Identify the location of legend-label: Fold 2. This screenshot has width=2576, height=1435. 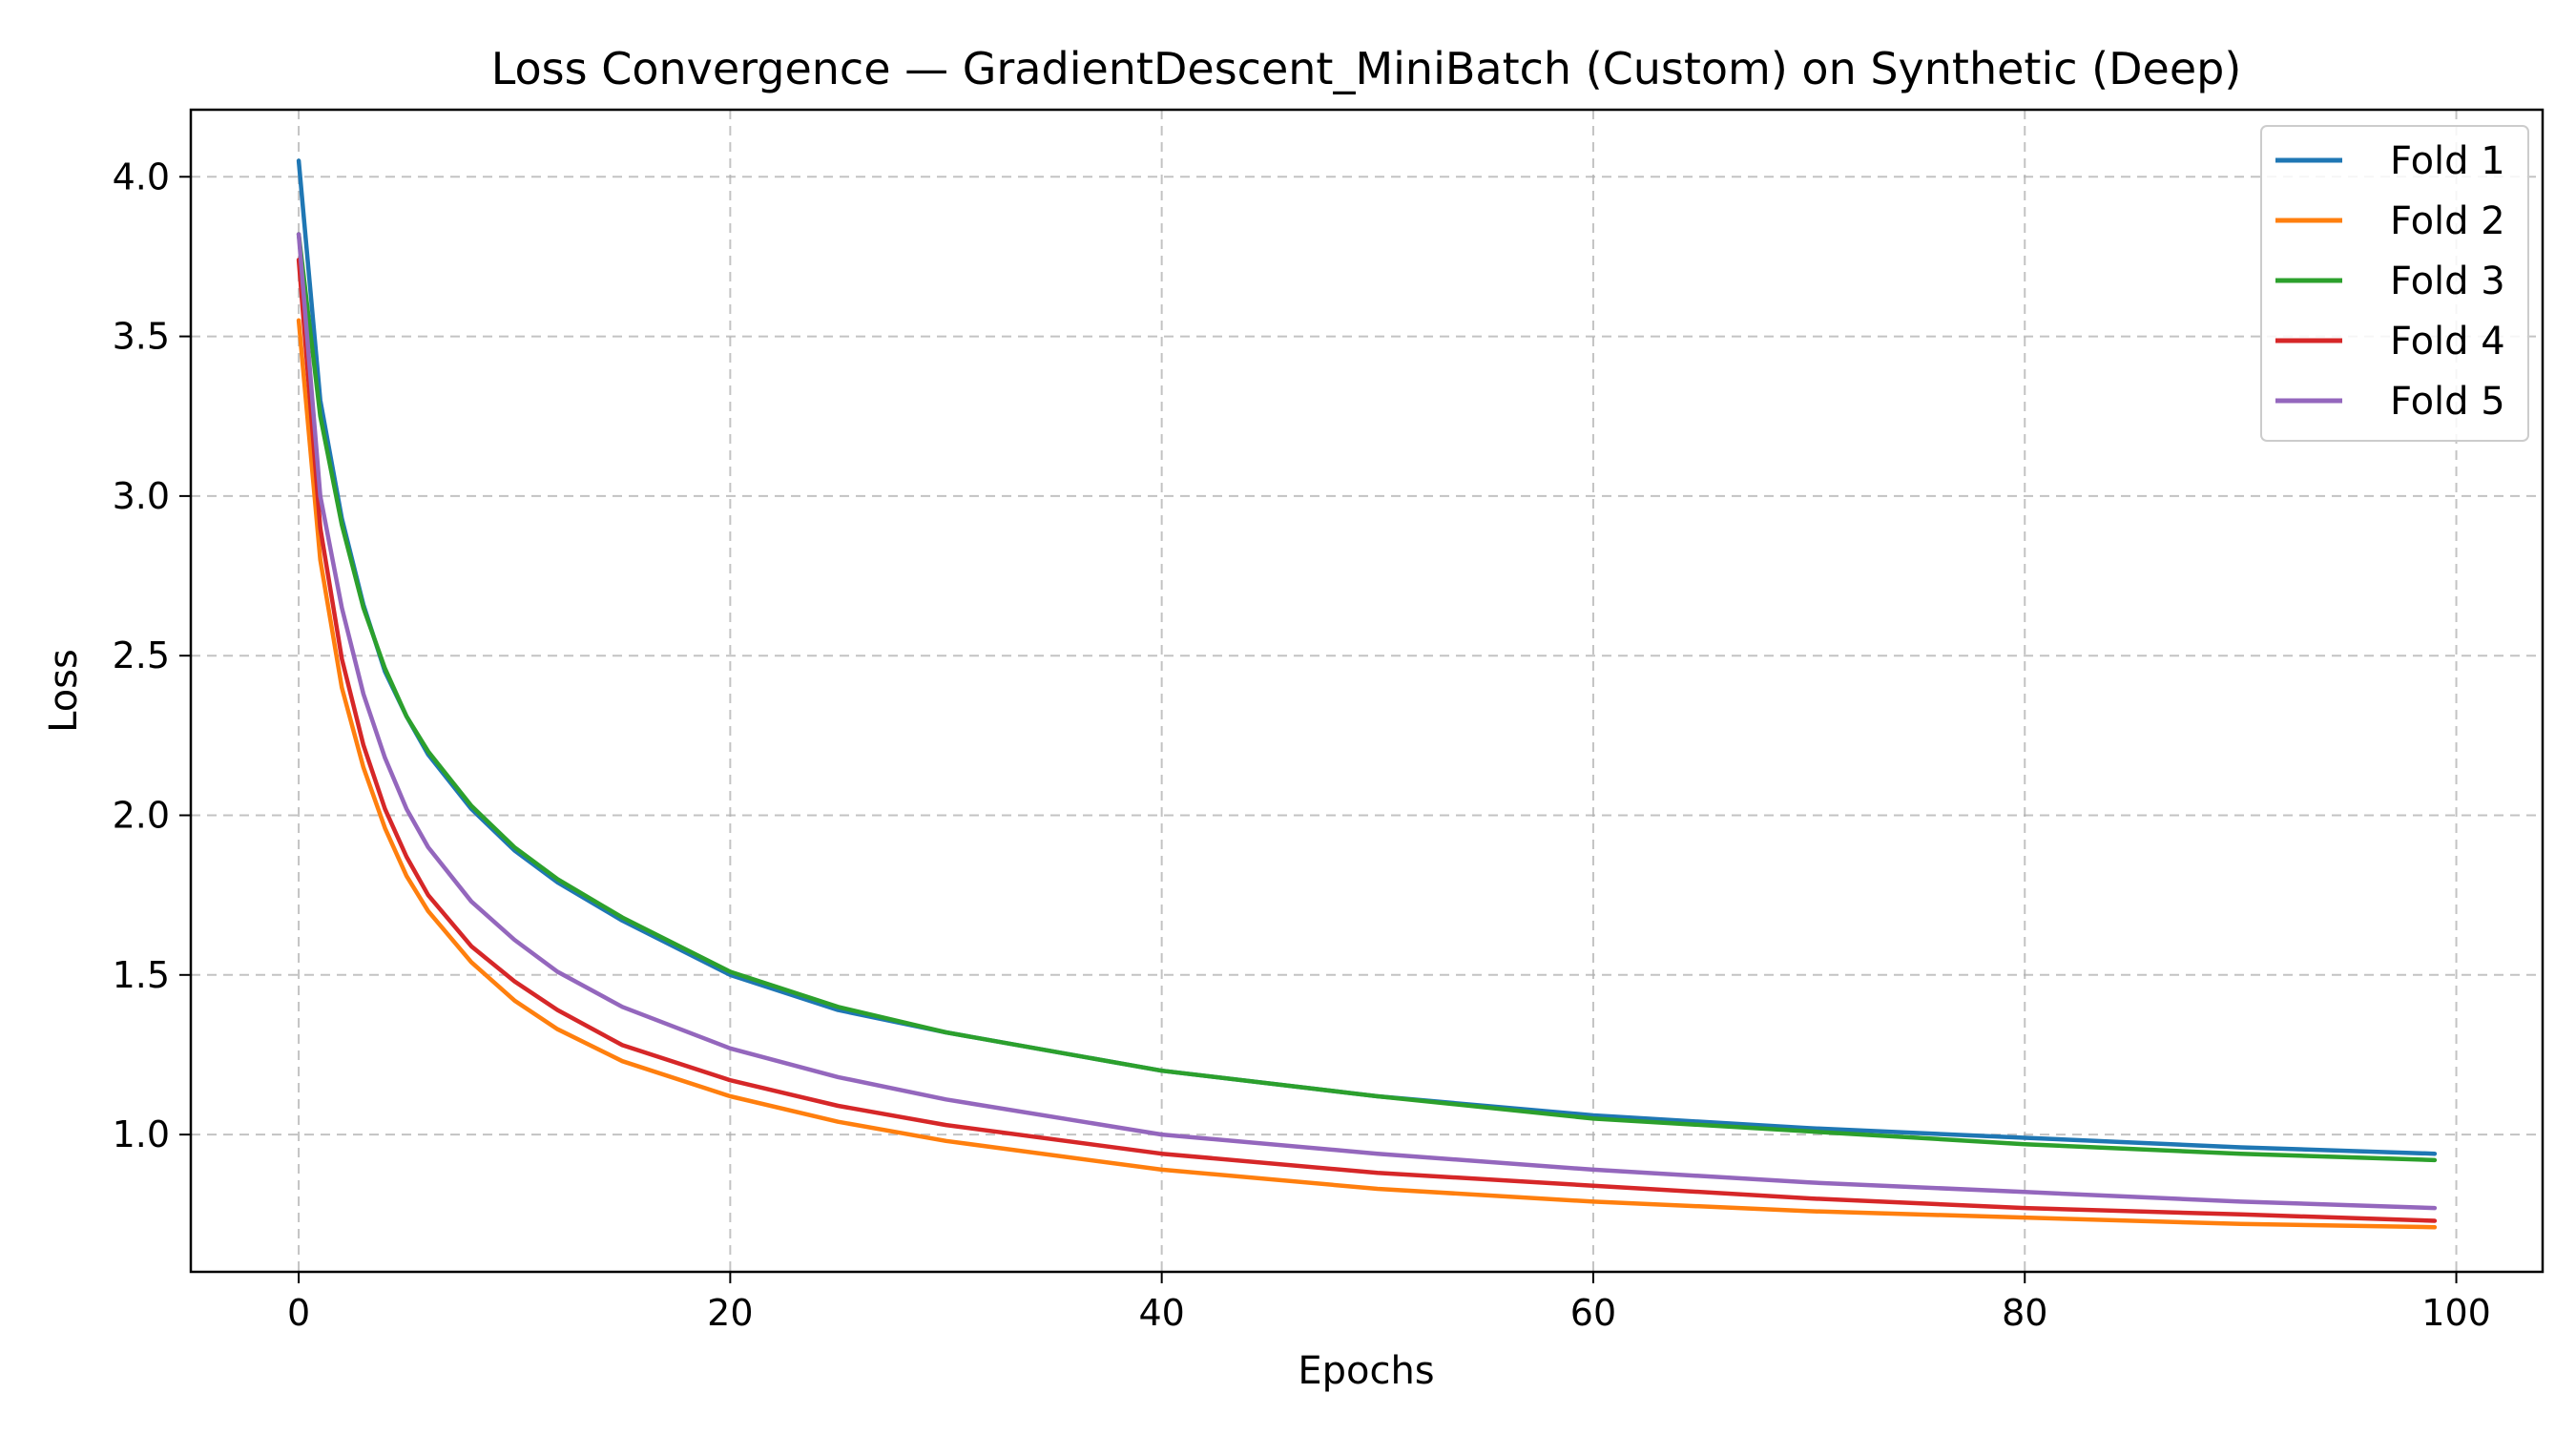
(2447, 221).